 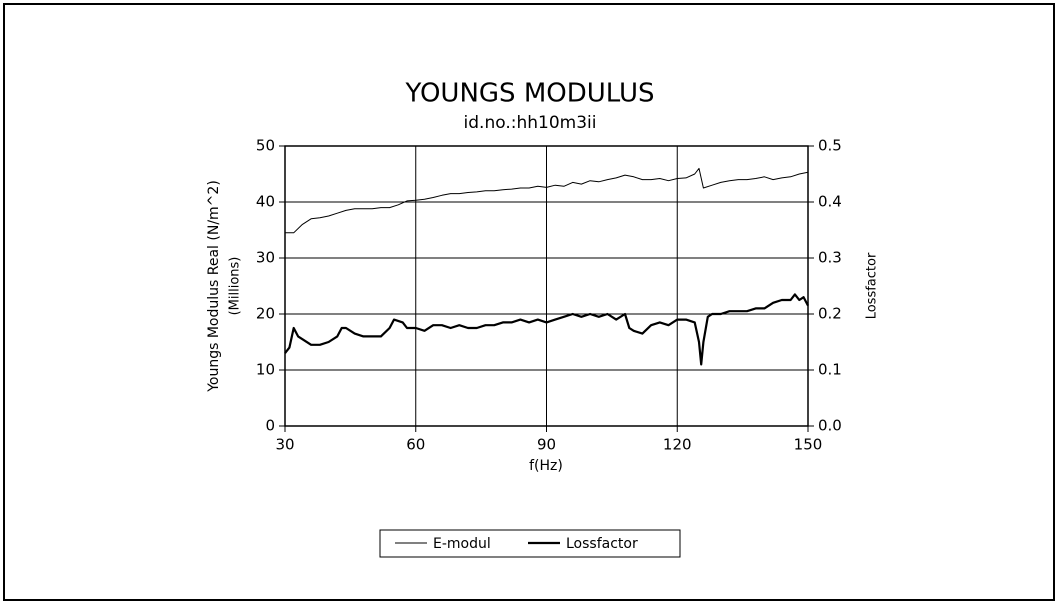 I want to click on legend-label: E-modul, so click(x=462, y=544).